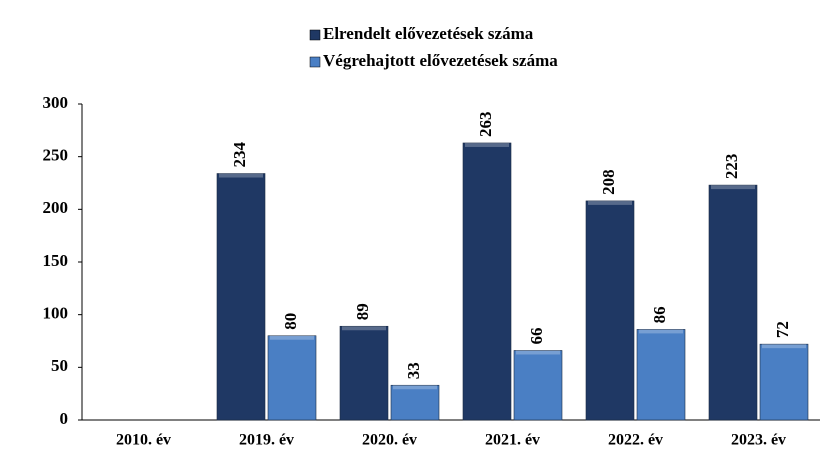  Describe the element at coordinates (59, 365) in the screenshot. I see `y-tick-label: 50` at that location.